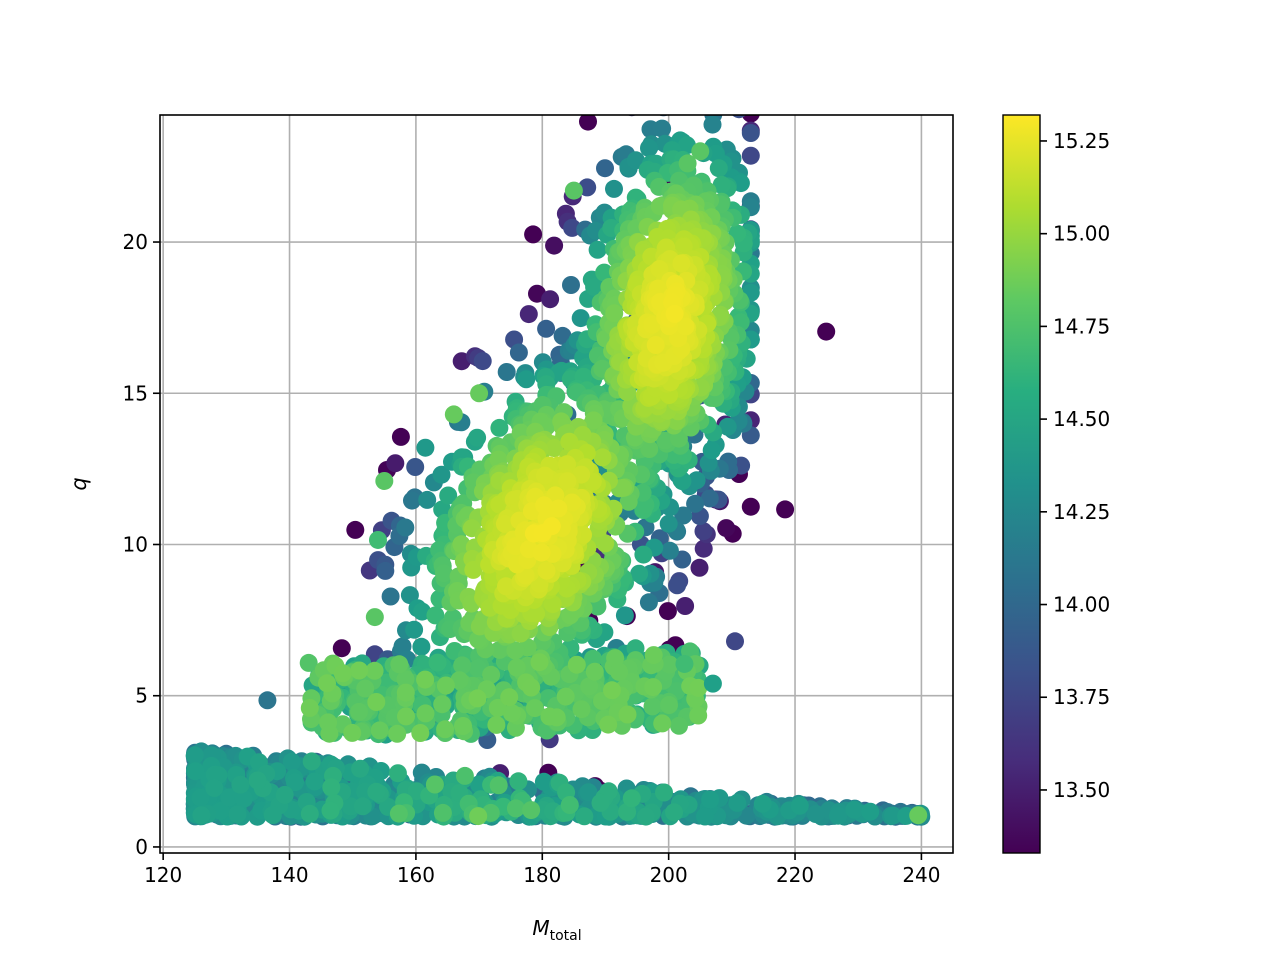 This screenshot has height=960, width=1280. What do you see at coordinates (1081, 697) in the screenshot?
I see `colorbar-tick-label-1: 13.75` at bounding box center [1081, 697].